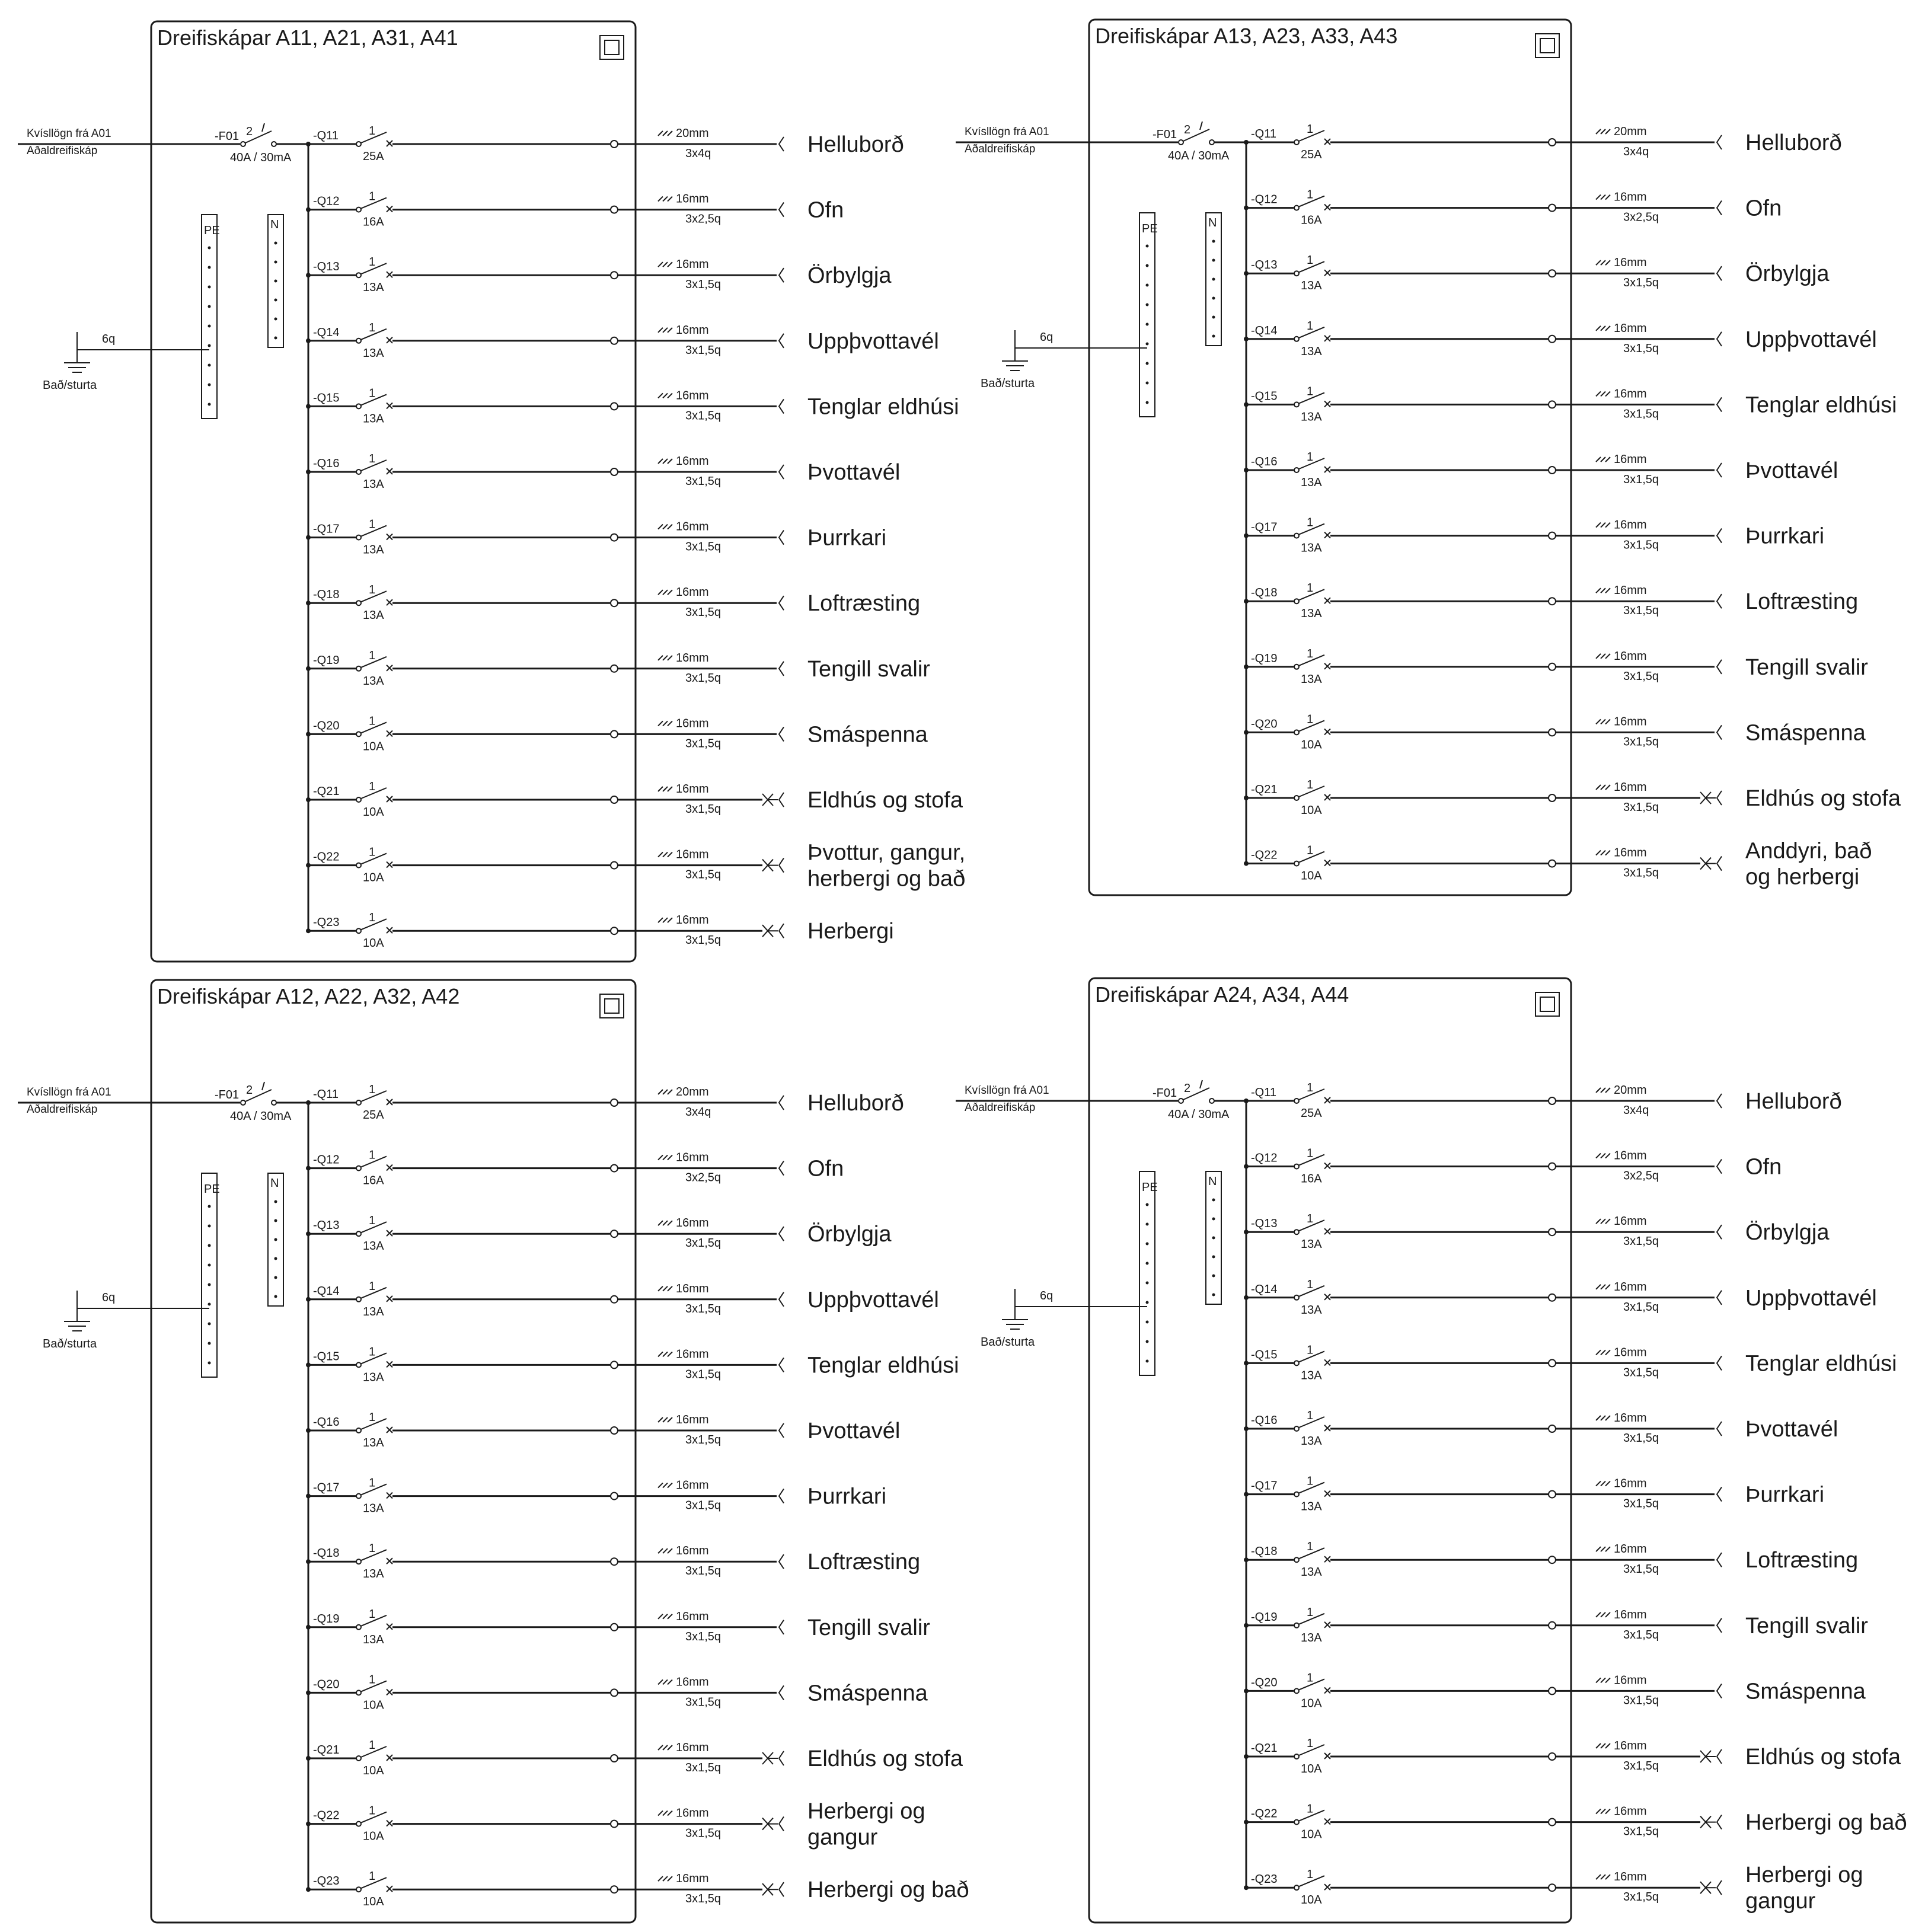 This screenshot has height=1932, width=1925. I want to click on breaker-rating: 16A, so click(373, 222).